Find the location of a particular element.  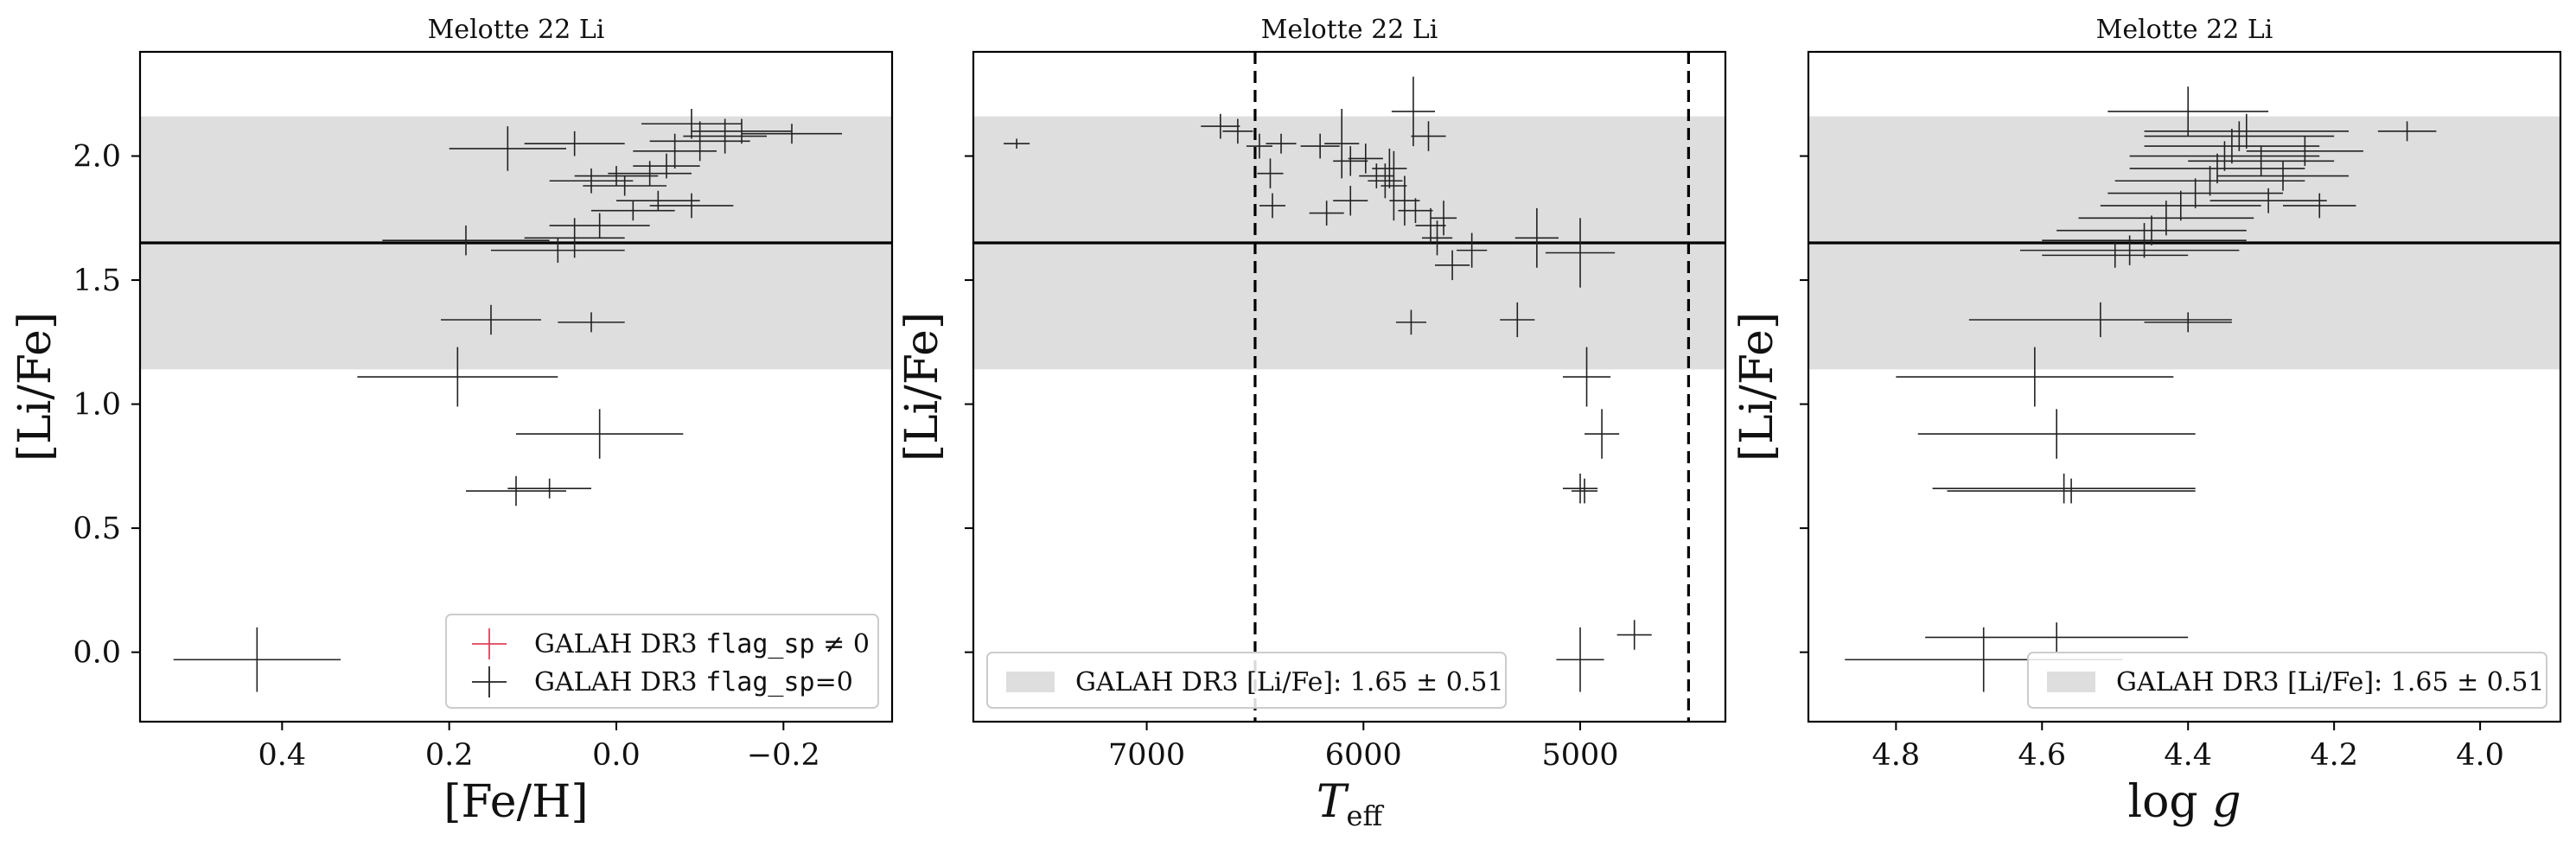

x-tick-label: 4.0 is located at coordinates (2480, 755).